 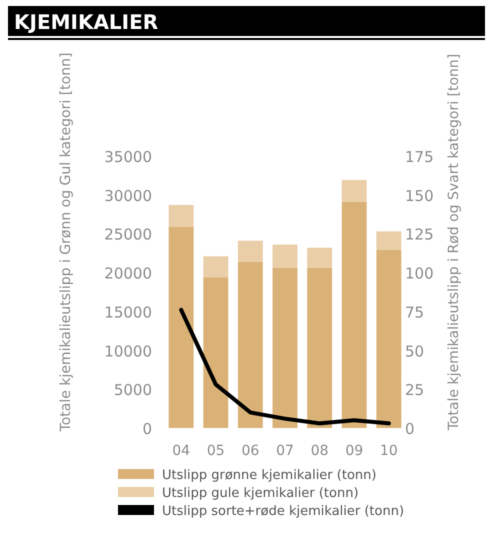 I want to click on y-tick-label: 10000, so click(x=128, y=351).